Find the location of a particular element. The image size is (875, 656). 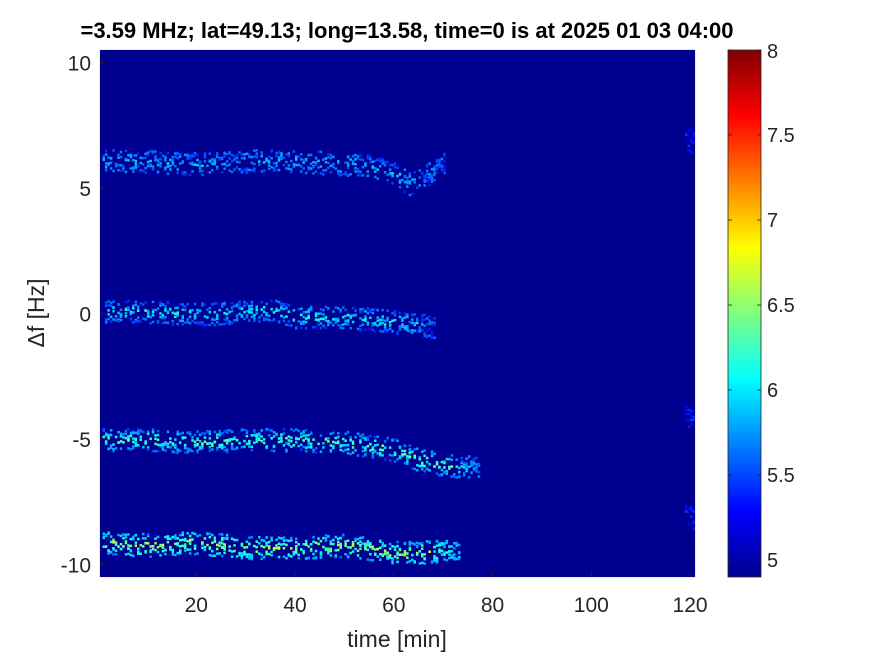

y-axis-label: Δf [Hz] is located at coordinates (36, 312).